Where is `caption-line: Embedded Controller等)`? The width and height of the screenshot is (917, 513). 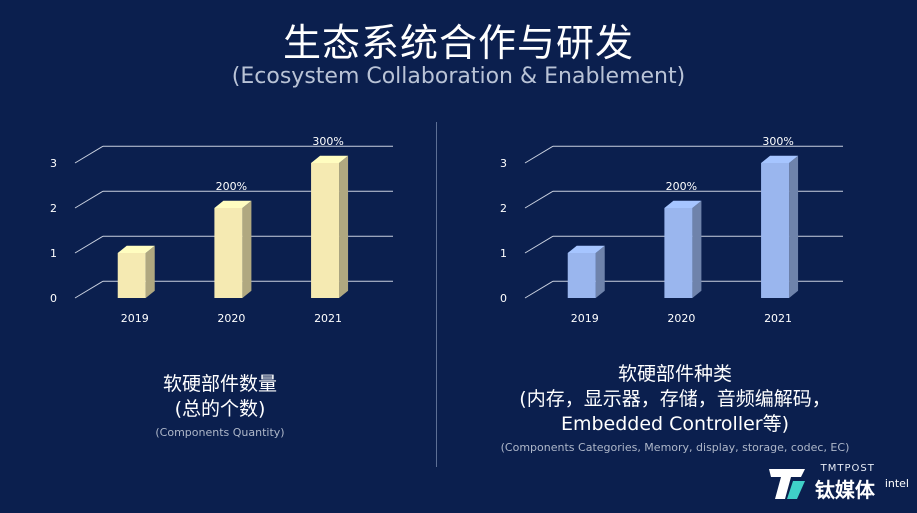 caption-line: Embedded Controller等) is located at coordinates (675, 424).